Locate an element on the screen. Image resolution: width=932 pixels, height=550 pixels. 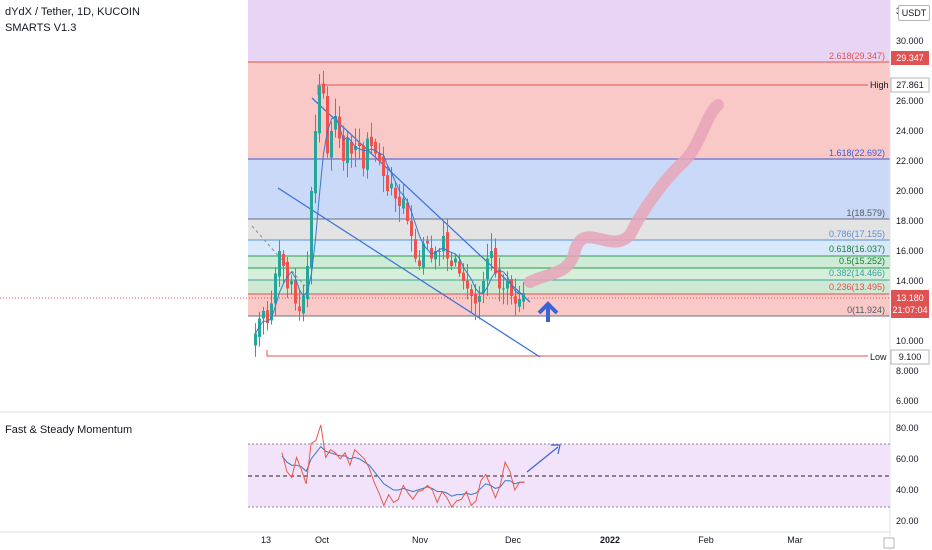
fib-label: 2.618(29.347) is located at coordinates (857, 56).